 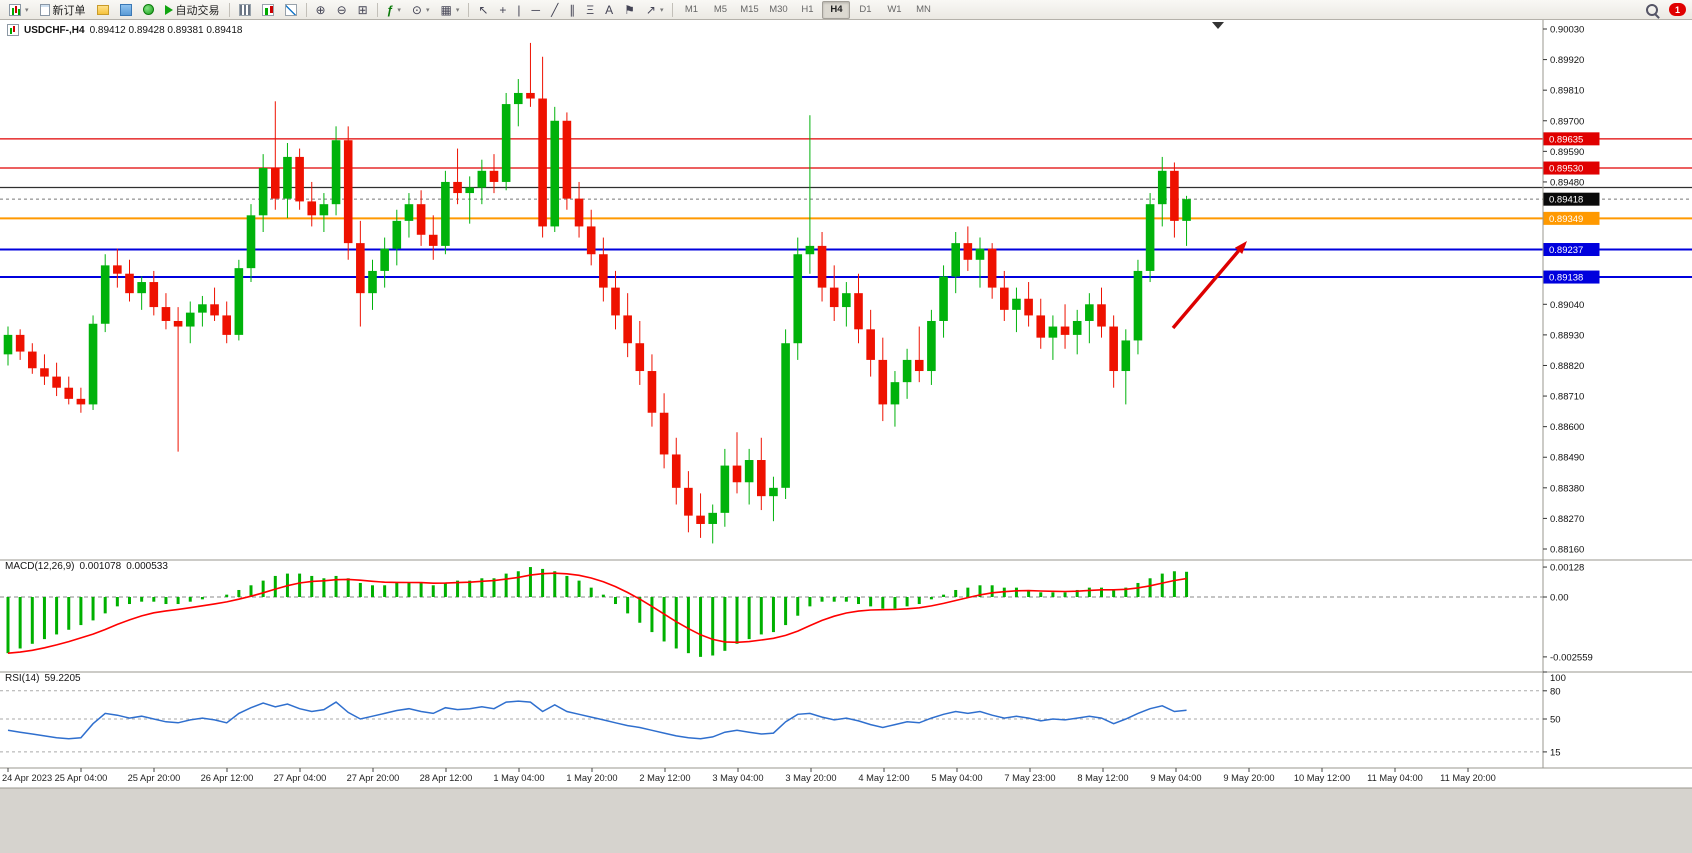 I want to click on time-label: 27 Apr 04:00, so click(x=300, y=778).